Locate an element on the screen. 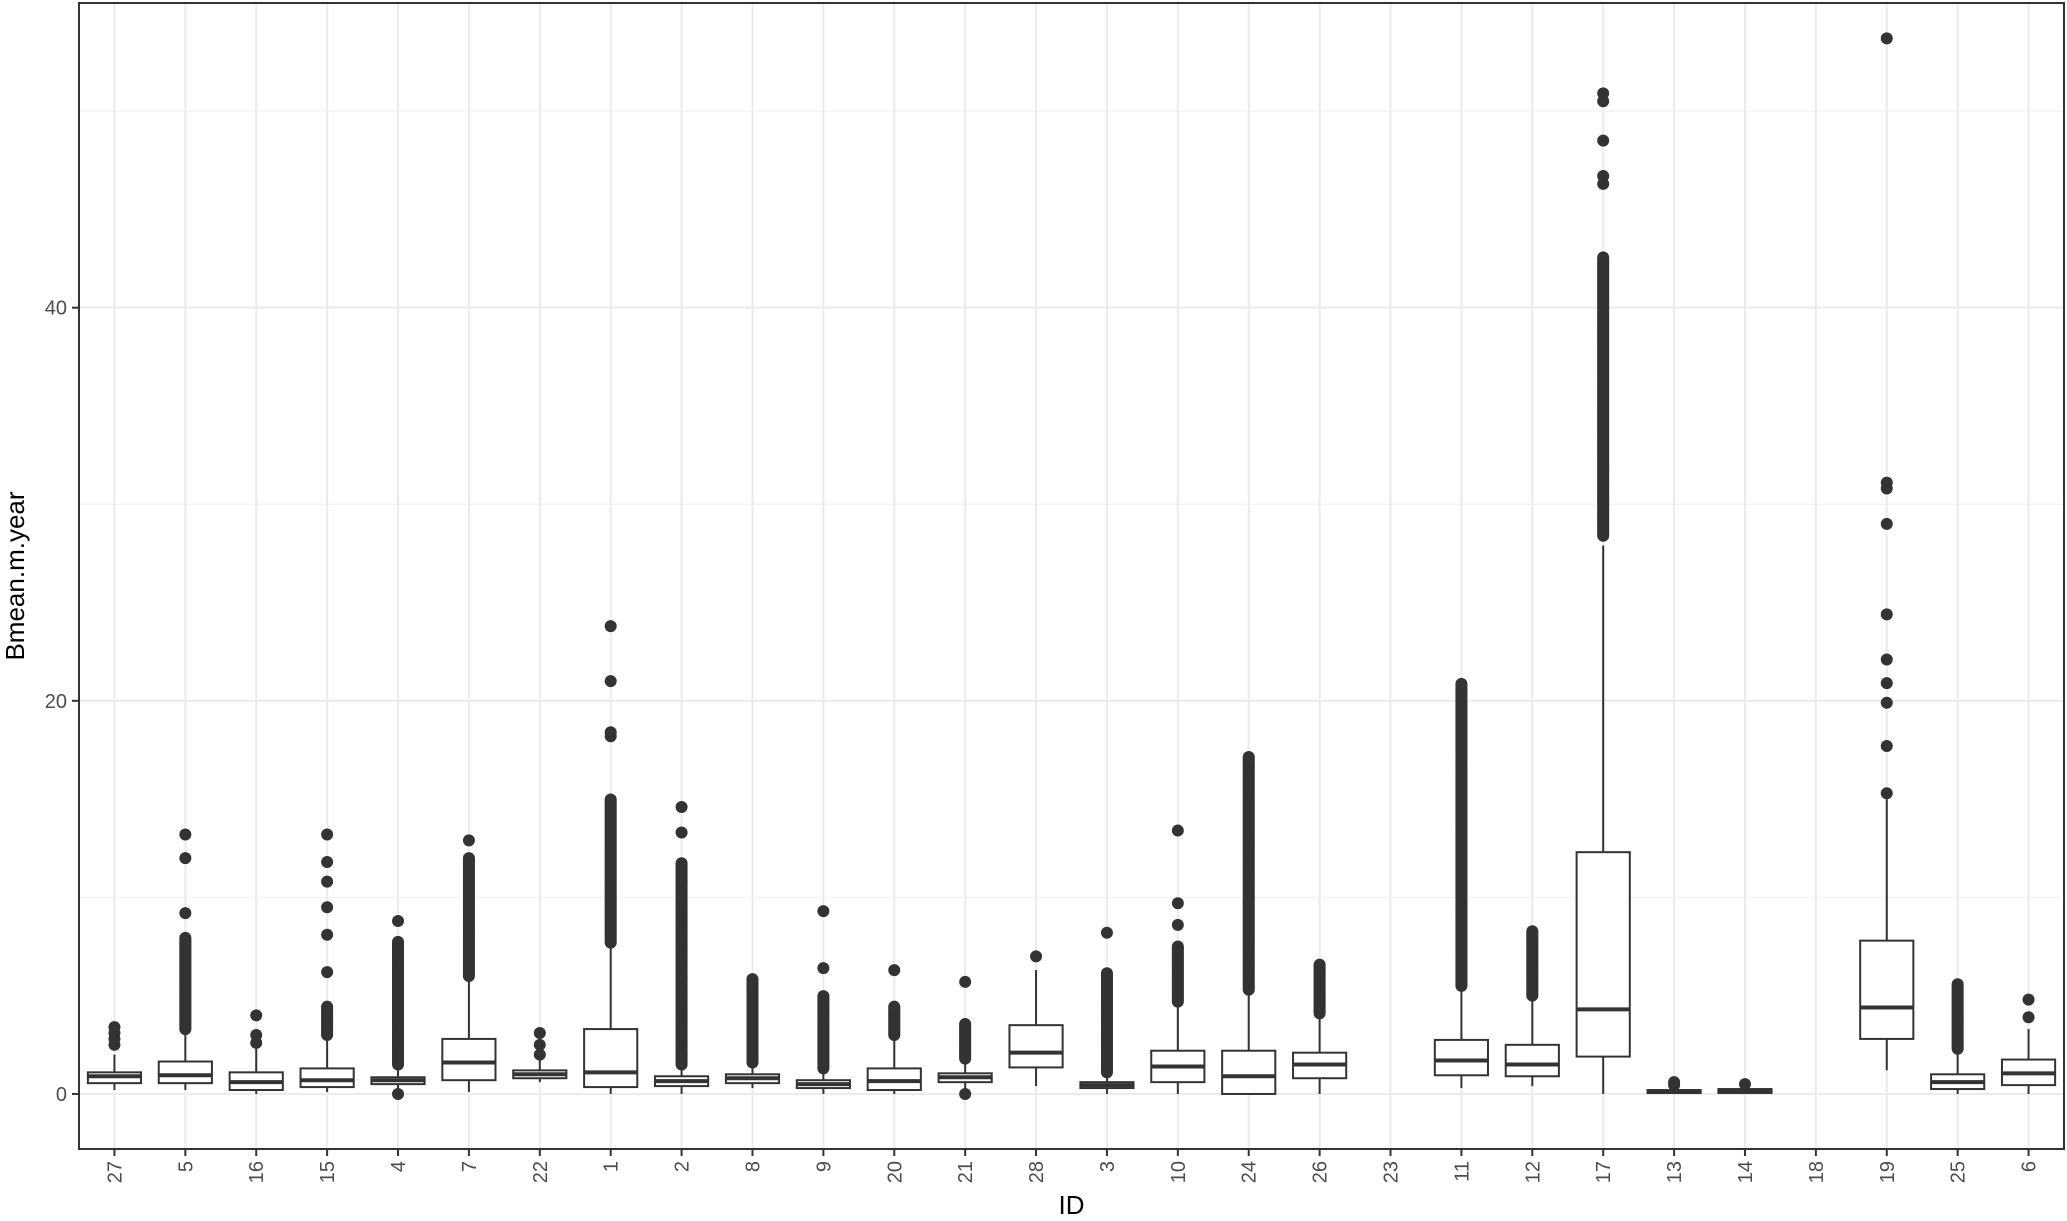 This screenshot has height=1221, width=2067. x-tick-label: 2 is located at coordinates (683, 1166).